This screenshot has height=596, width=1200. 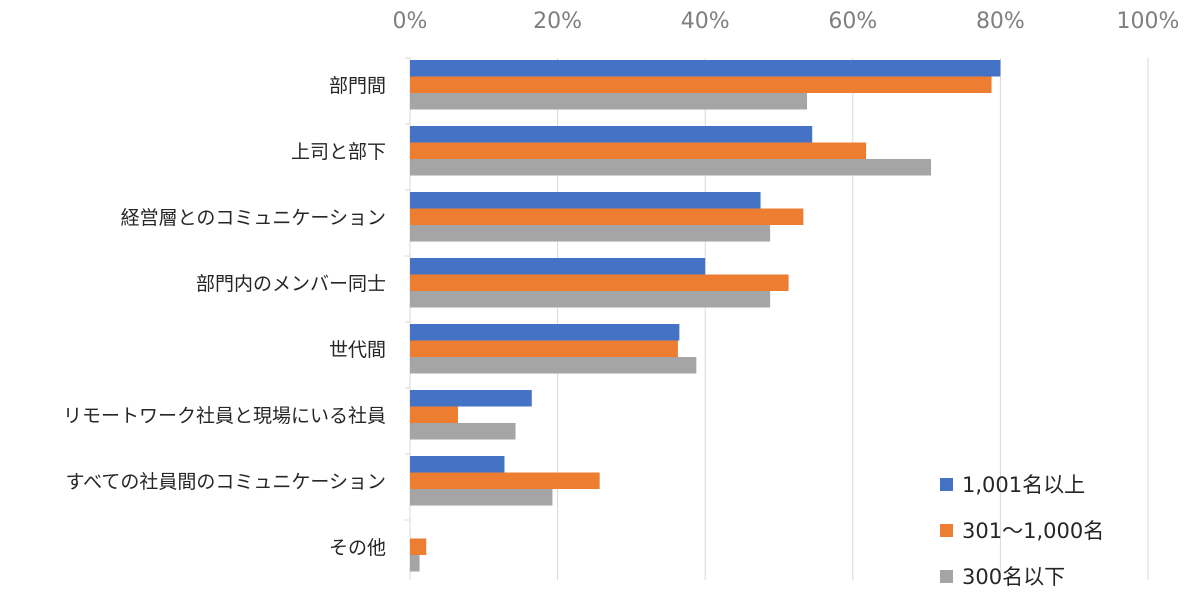 I want to click on legend-label: 300名以下, so click(x=1013, y=577).